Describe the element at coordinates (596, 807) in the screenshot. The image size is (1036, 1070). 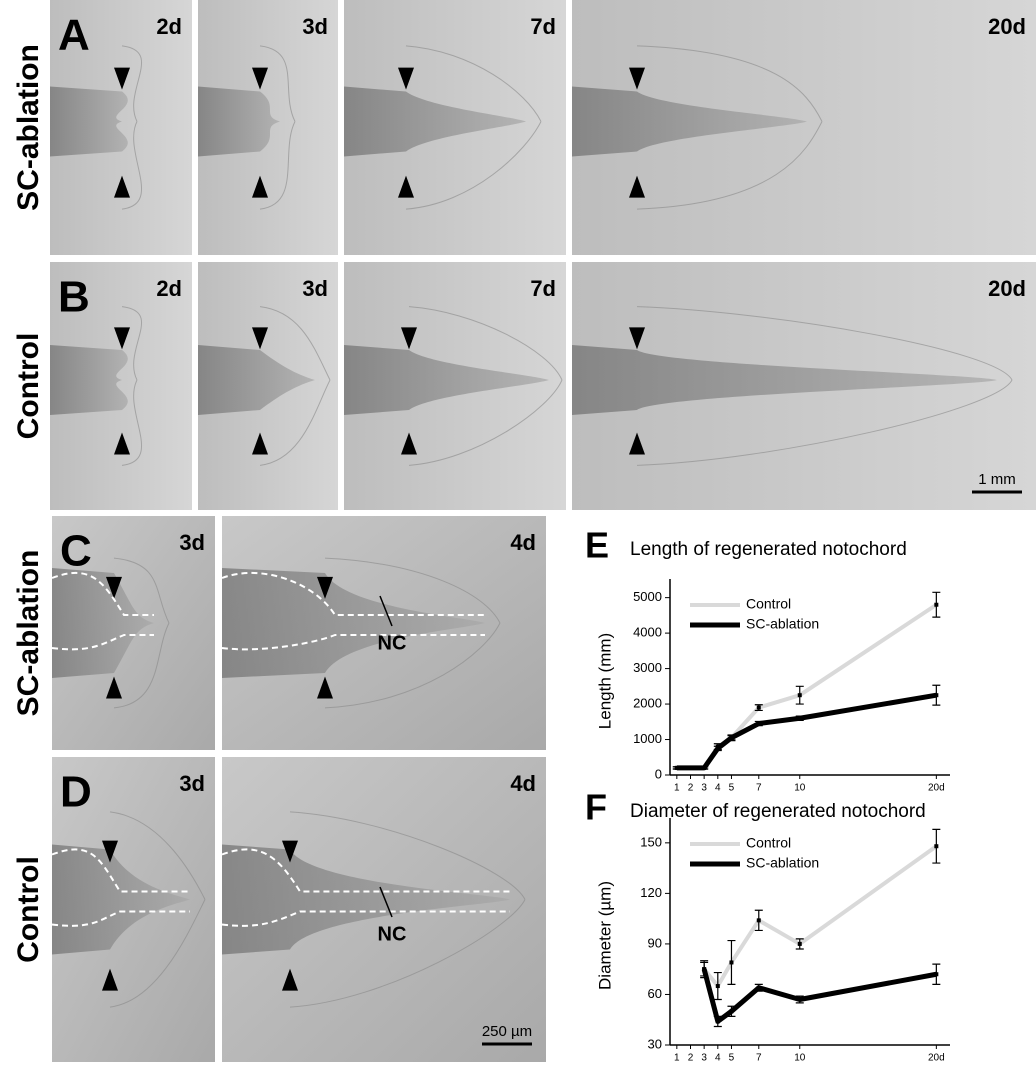
I see `panel-letter: F` at that location.